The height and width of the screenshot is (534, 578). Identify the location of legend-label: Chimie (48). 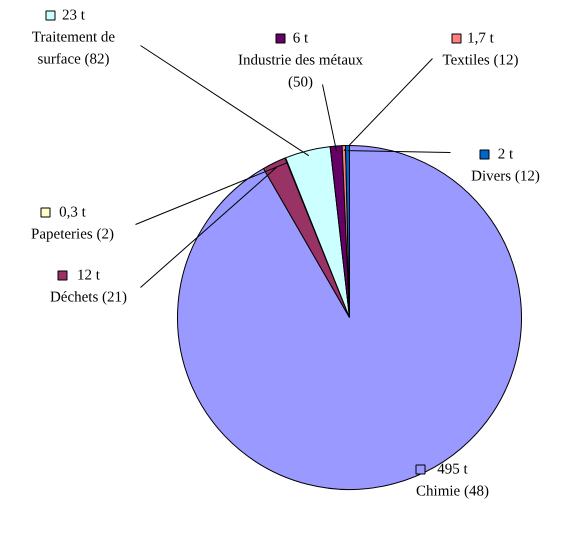
(452, 492).